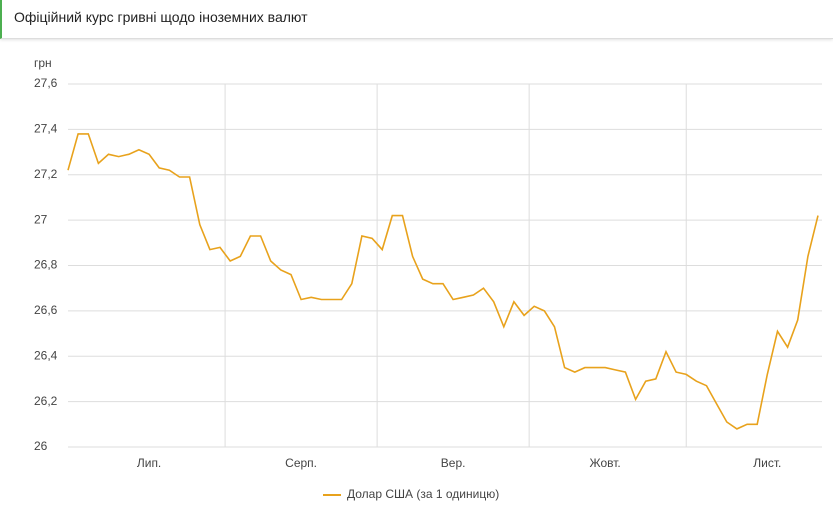  I want to click on x-tick-label: Лист., so click(767, 463).